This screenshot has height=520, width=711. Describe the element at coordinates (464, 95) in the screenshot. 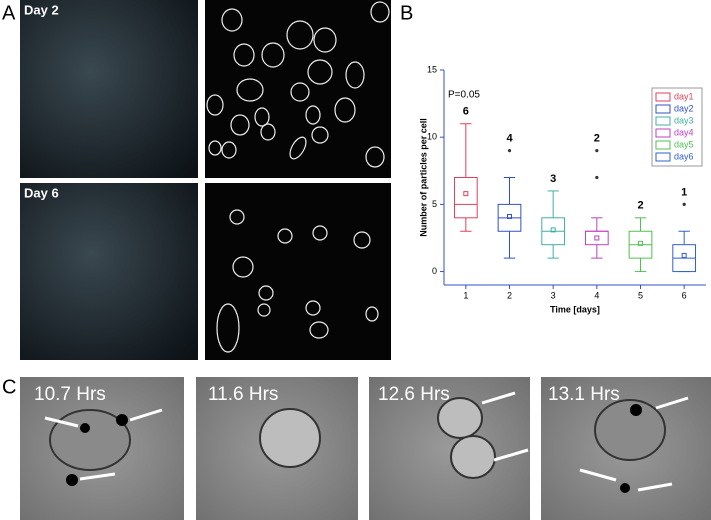

I see `annotation: P=0.05` at that location.